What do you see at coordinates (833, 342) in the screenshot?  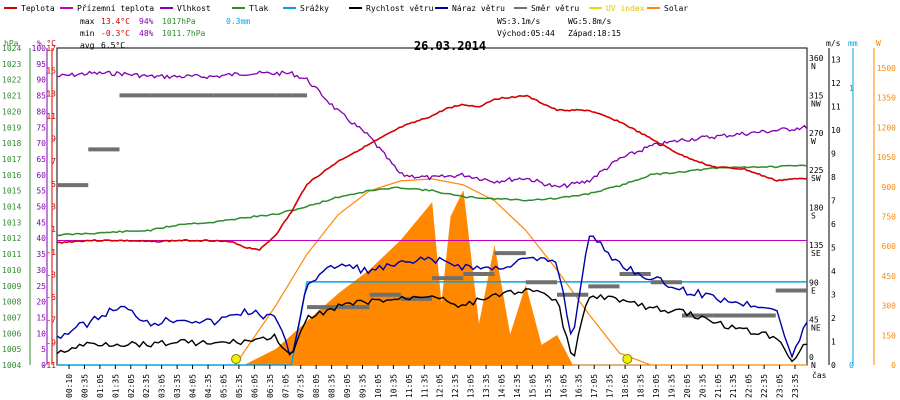 I see `axis-ms-tick: 1` at bounding box center [833, 342].